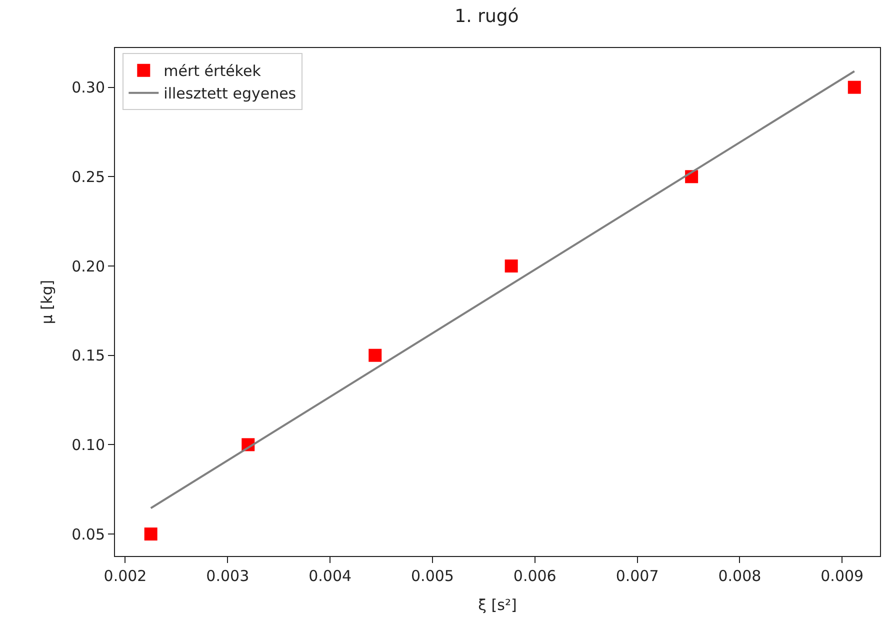  I want to click on chart-title: 1. rugó, so click(486, 17).